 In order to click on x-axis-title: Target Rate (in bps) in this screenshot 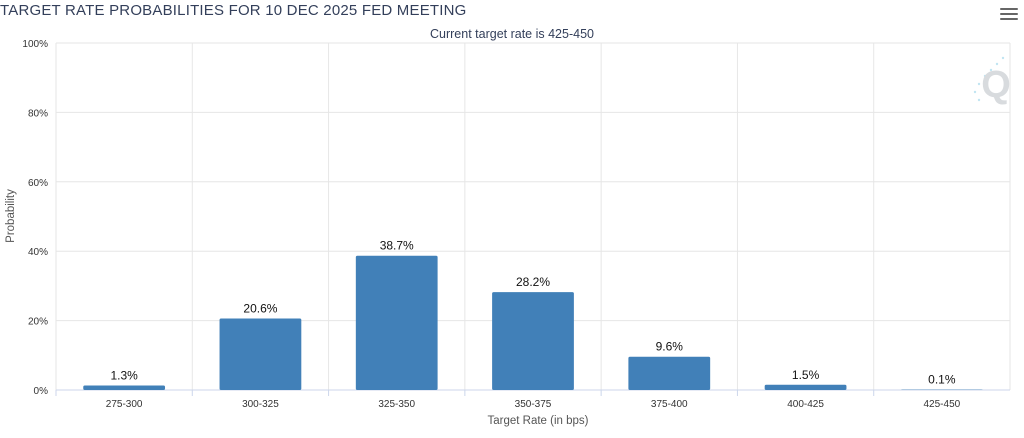, I will do `click(538, 421)`.